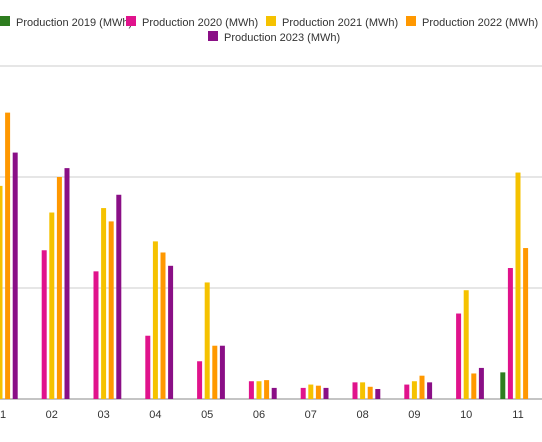  I want to click on x-tick-label: 10, so click(466, 415).